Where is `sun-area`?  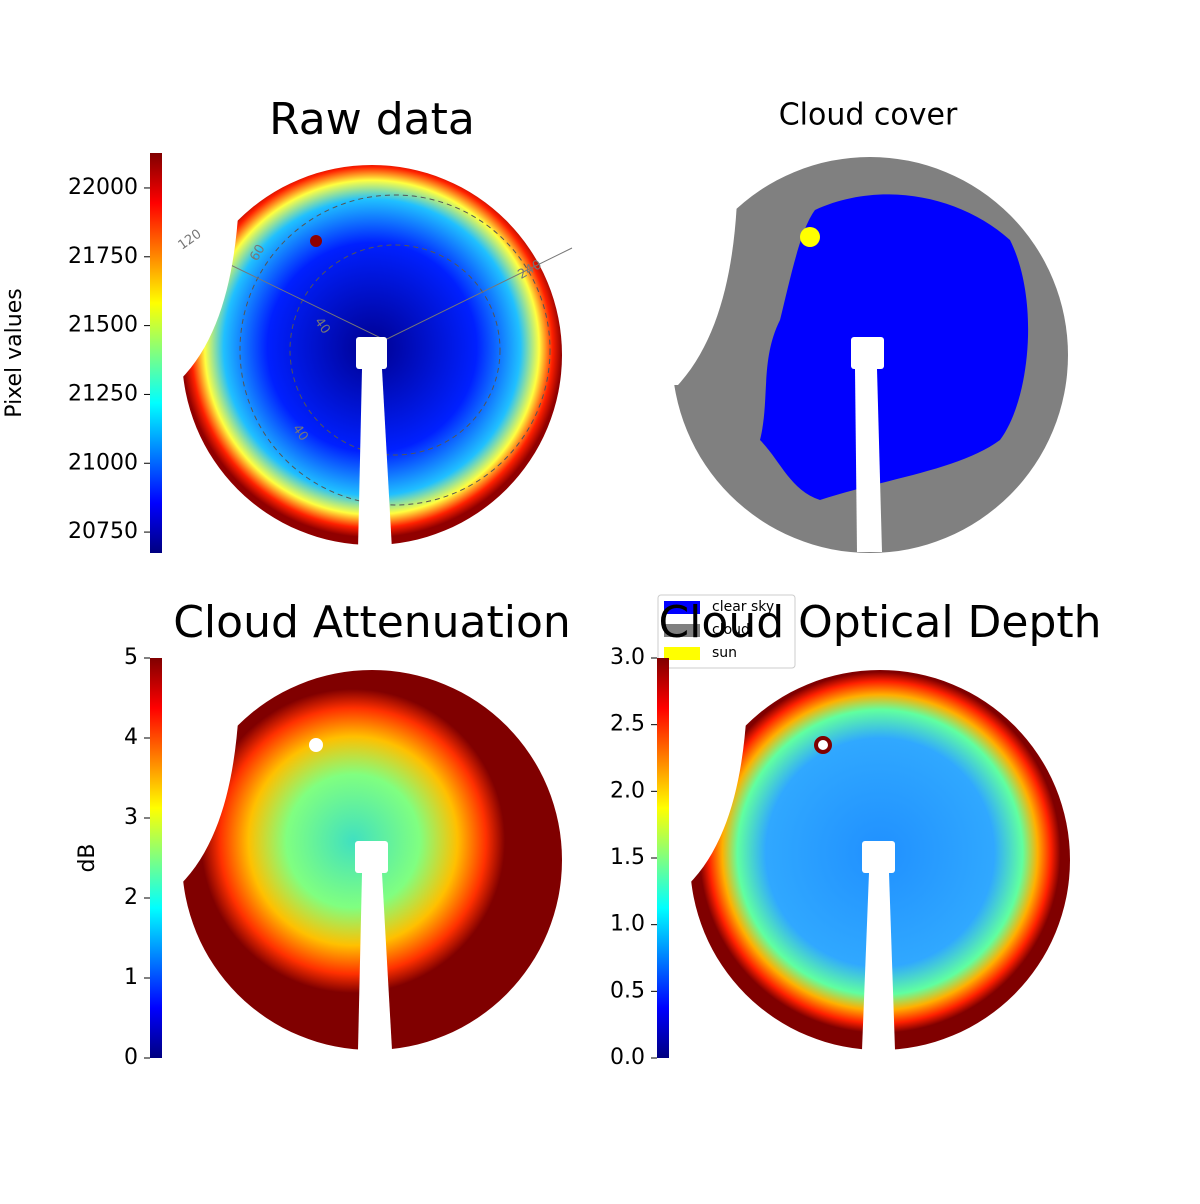
sun-area is located at coordinates (810, 237).